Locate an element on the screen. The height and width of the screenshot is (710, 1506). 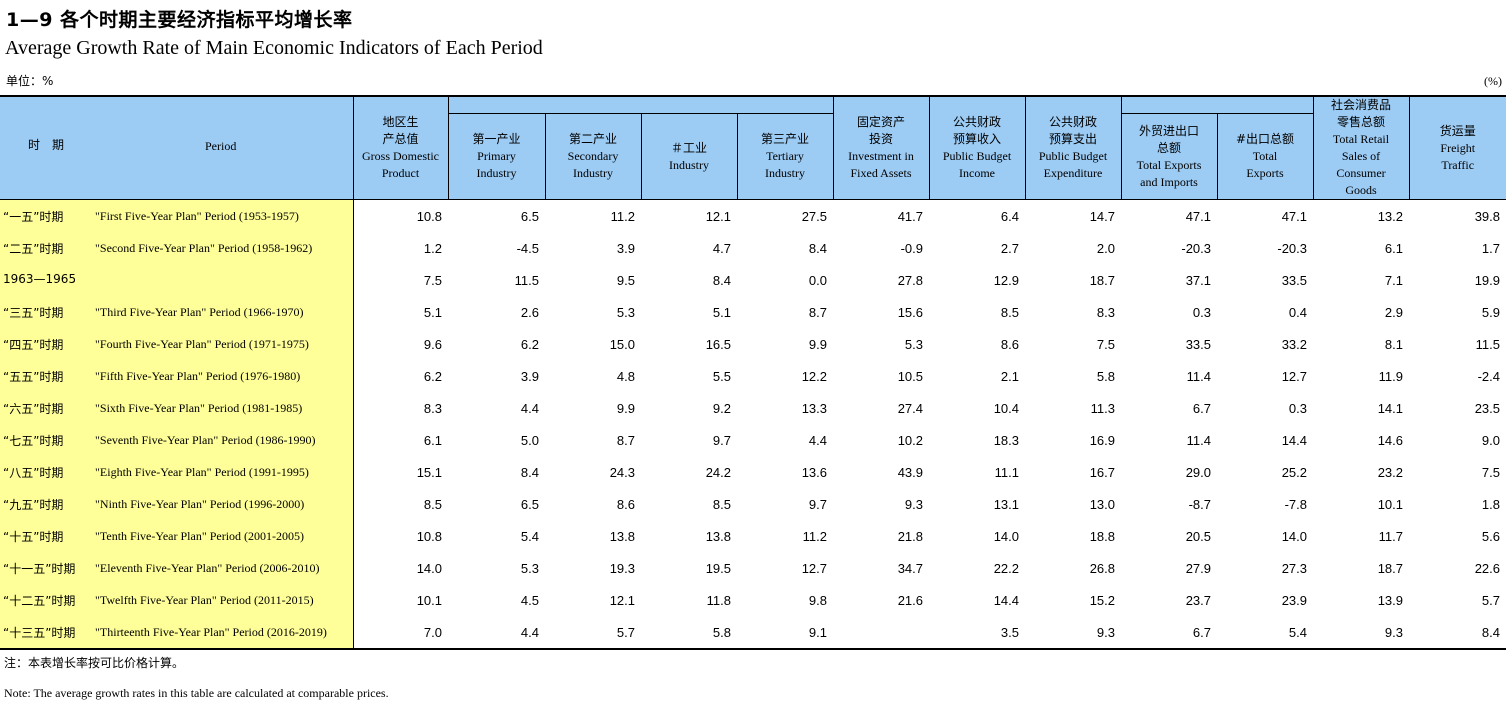
value-cell: 4.7 is located at coordinates (721, 248).